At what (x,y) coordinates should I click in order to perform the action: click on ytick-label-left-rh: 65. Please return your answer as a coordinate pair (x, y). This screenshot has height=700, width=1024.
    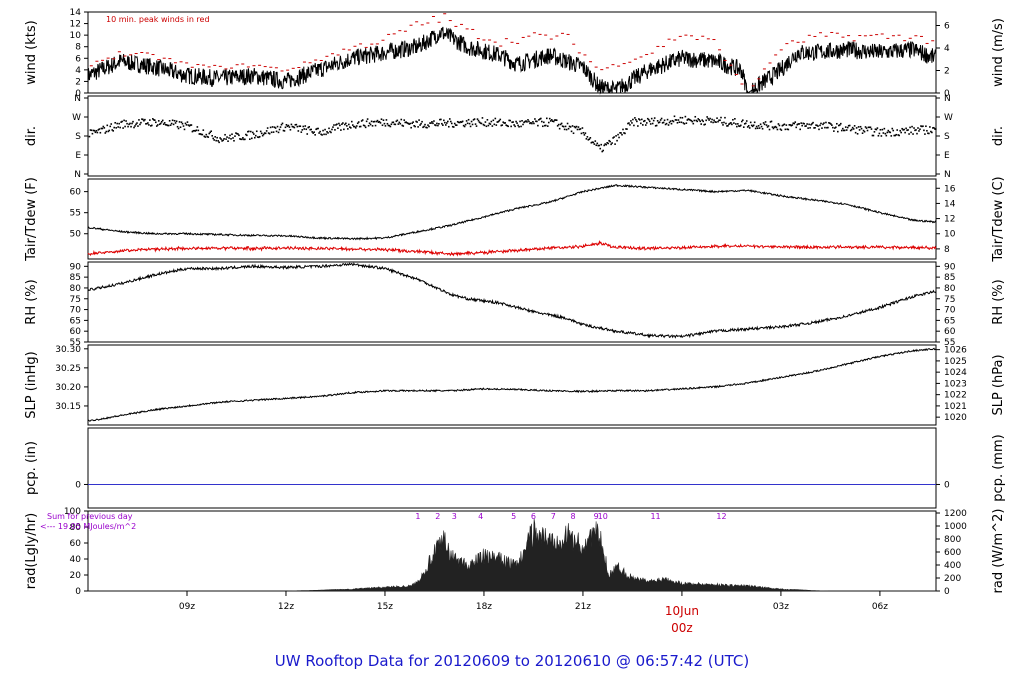
    Looking at the image, I should click on (75, 321).